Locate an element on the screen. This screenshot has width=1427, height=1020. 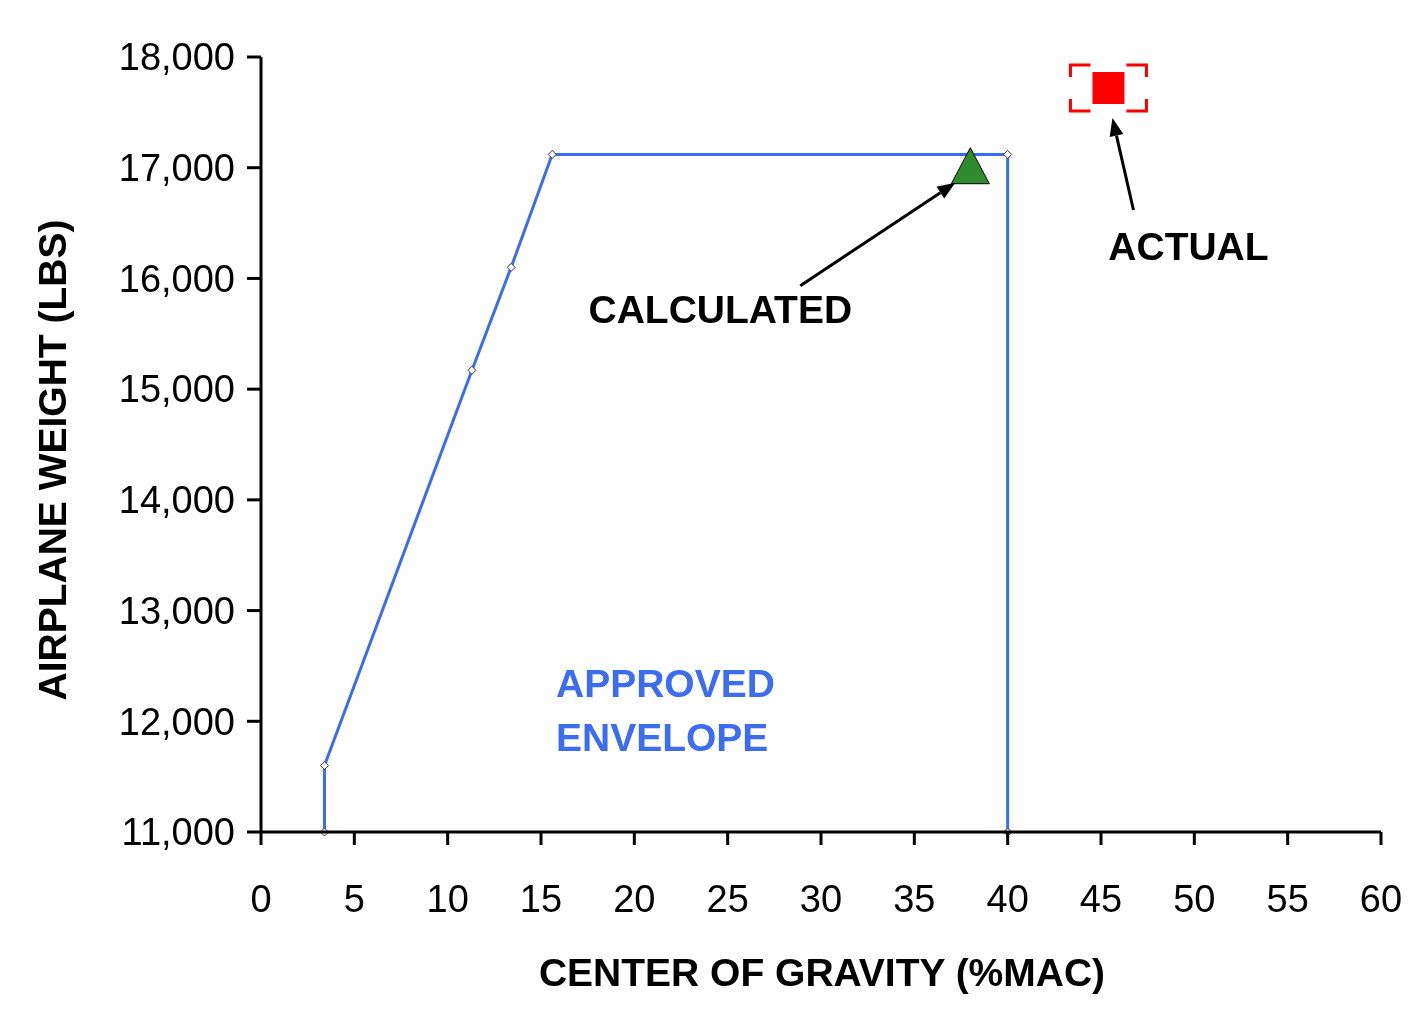
x-tick-label: 25 is located at coordinates (727, 899).